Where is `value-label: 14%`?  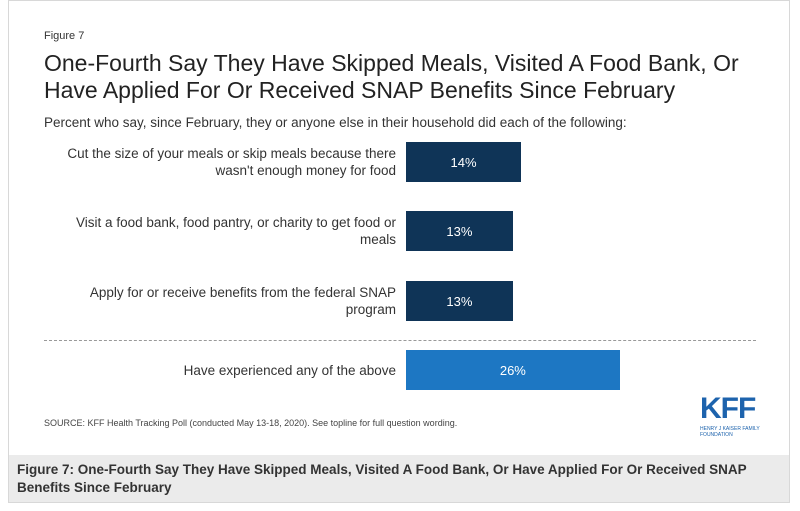 value-label: 14% is located at coordinates (463, 162).